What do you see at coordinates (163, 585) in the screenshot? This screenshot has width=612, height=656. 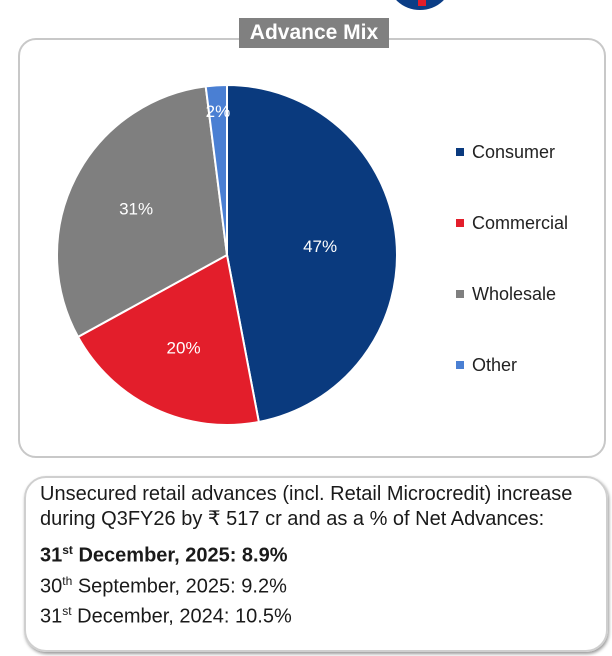 I see `note-row: 30th September, 2025: 9.2%` at bounding box center [163, 585].